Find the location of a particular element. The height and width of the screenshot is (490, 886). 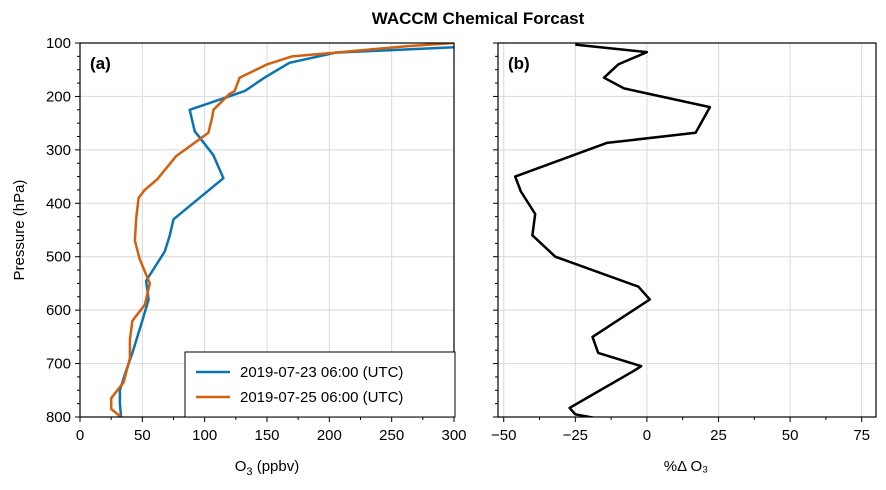

y-tick-label: 200 is located at coordinates (58, 96).